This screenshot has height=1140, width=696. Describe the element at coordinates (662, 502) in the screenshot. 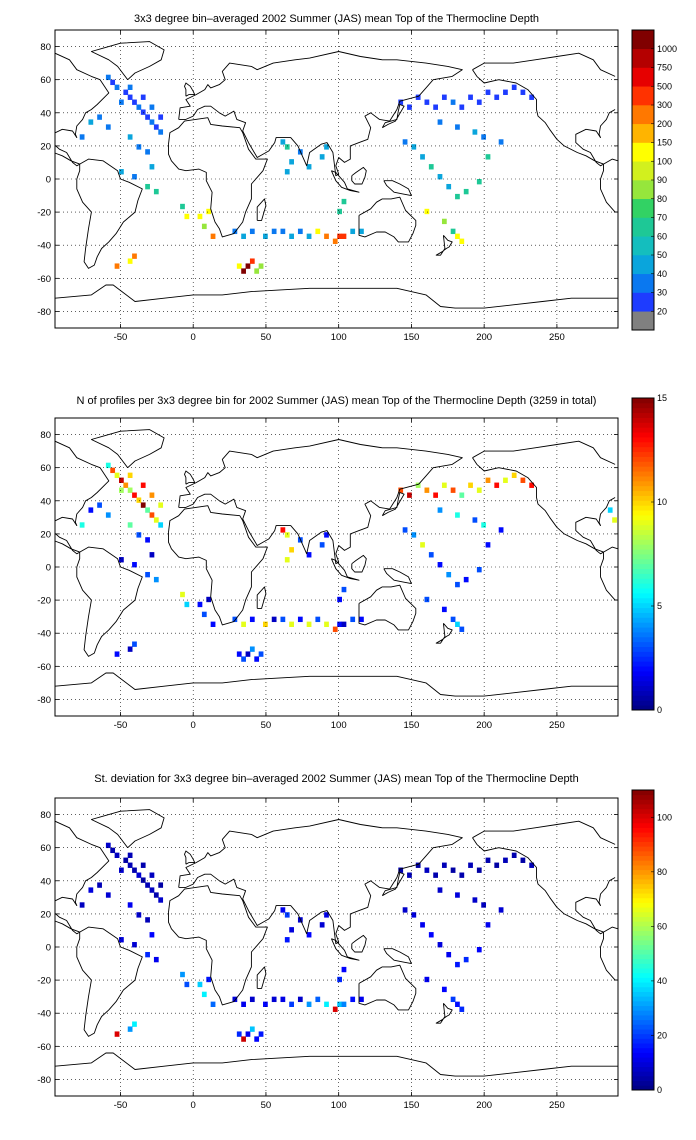

I see `colorbar-tick-label: 10` at that location.